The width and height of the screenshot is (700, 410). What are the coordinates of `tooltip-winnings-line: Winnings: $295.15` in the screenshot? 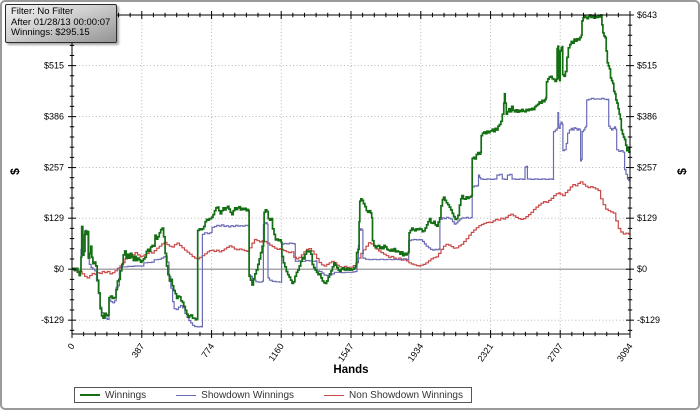 It's located at (50, 32).